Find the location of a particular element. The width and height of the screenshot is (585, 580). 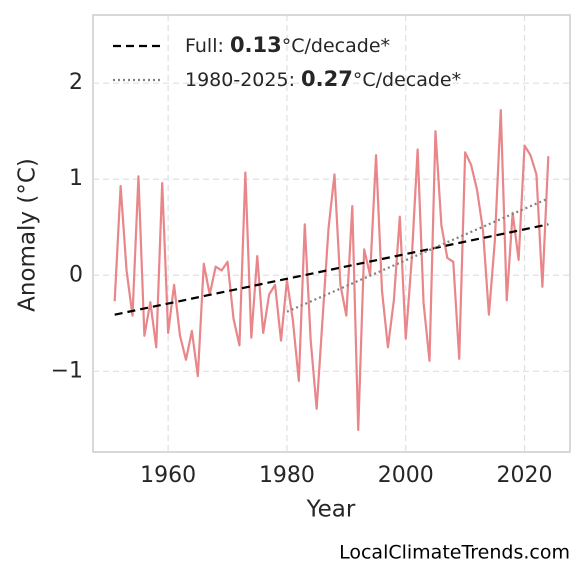

x-axis-label: Year is located at coordinates (331, 510).